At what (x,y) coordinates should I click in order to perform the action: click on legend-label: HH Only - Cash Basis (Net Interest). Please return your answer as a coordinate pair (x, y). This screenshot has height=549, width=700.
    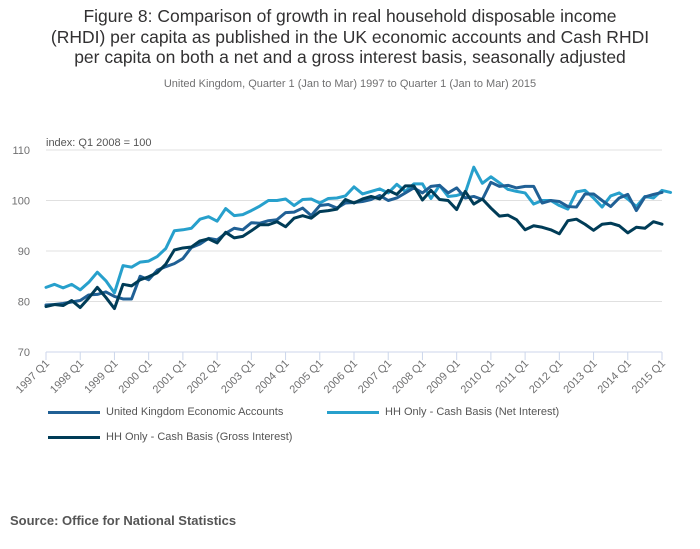
    Looking at the image, I should click on (472, 412).